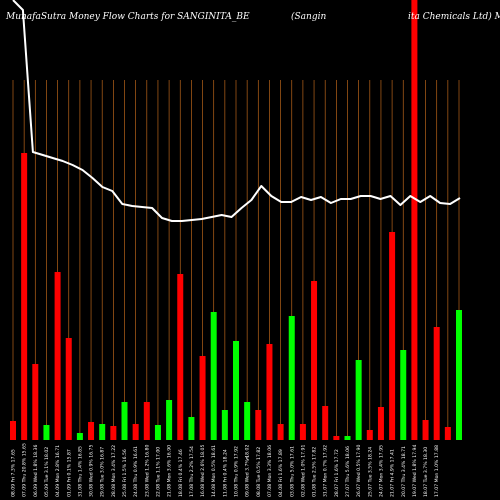 Image resolution: width=500 pixels, height=500 pixels. What do you see at coordinates (170, 471) in the screenshot?
I see `x-tick-label: 21.08 Mon 3.6% 16.90` at bounding box center [170, 471].